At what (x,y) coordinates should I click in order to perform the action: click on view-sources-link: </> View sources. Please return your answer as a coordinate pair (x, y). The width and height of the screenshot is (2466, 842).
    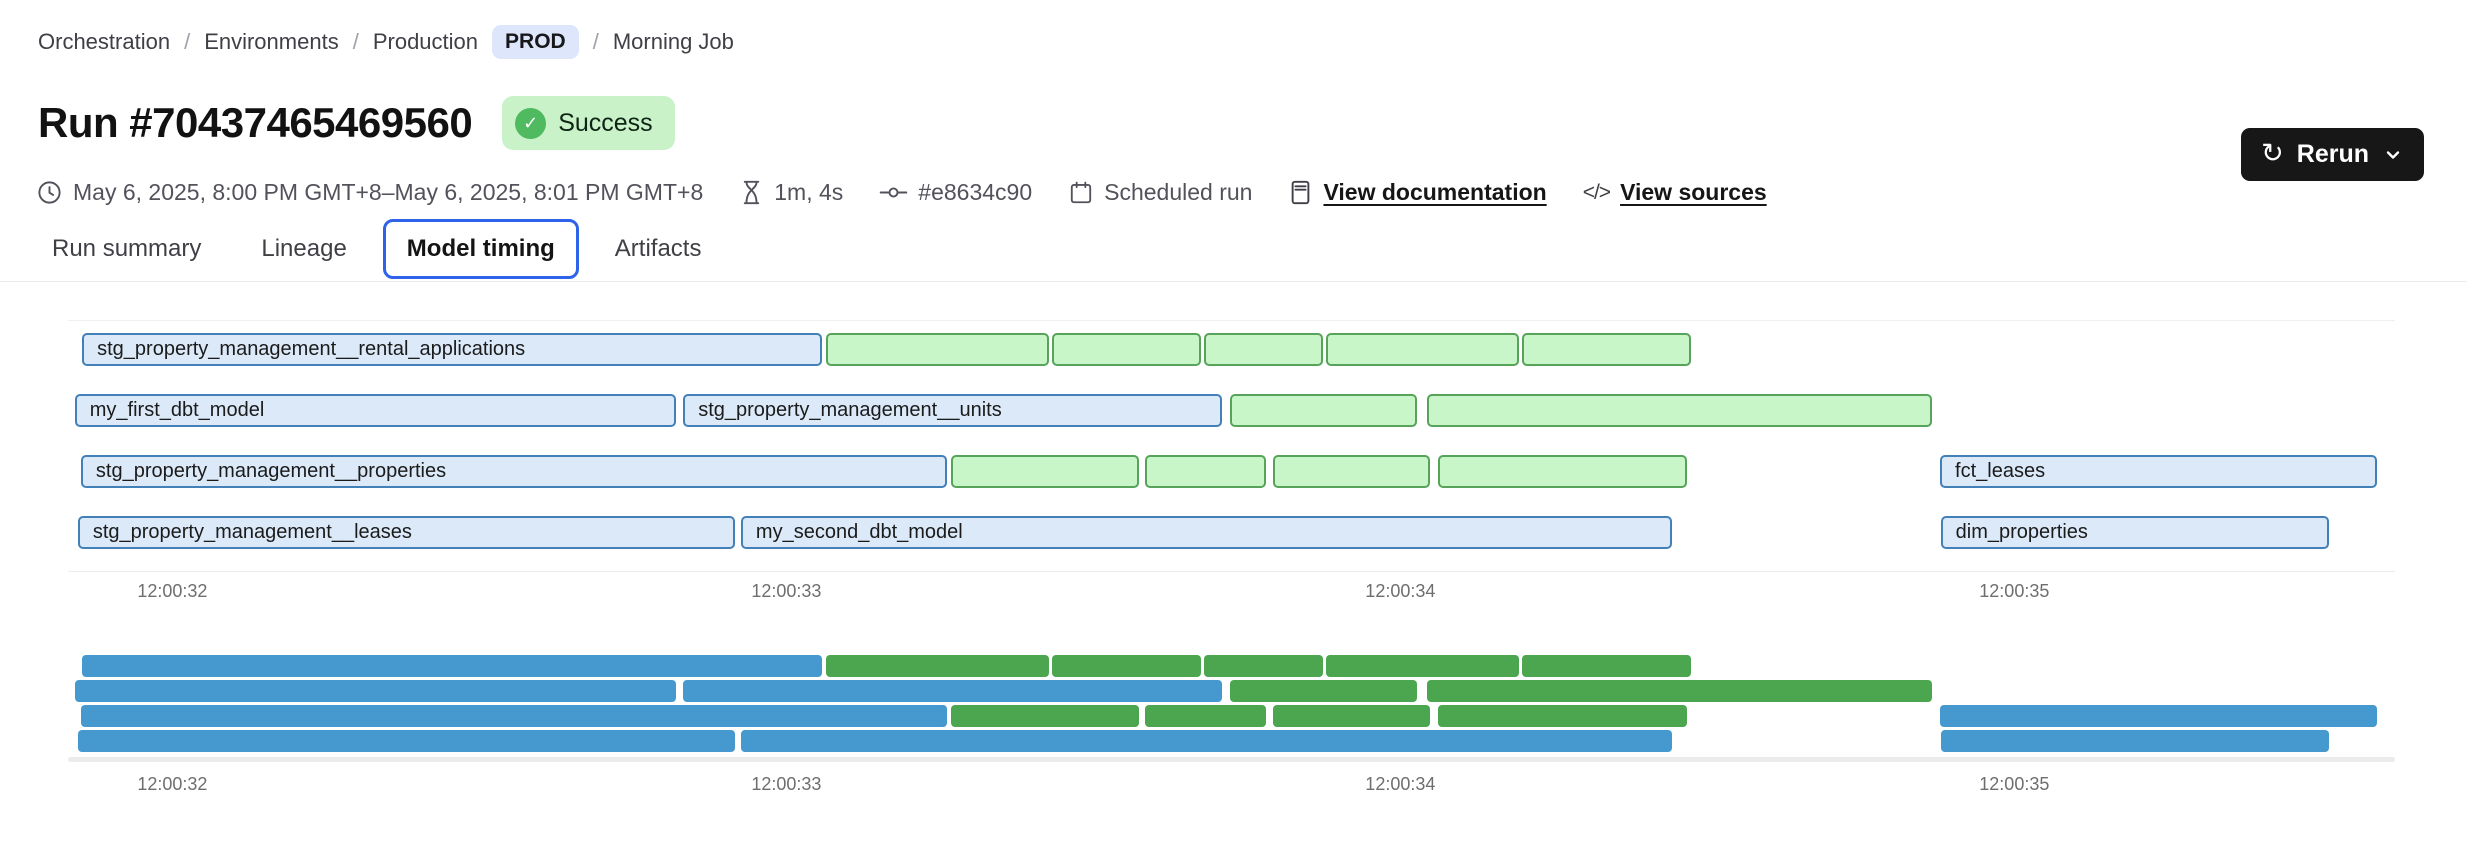
    Looking at the image, I should click on (1675, 192).